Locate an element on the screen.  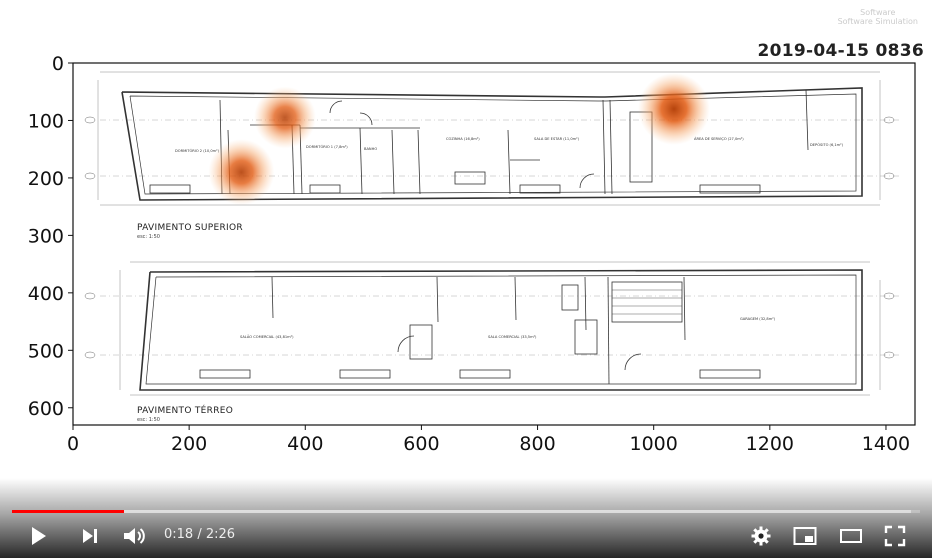
room-label-lower: SALÃO COMERCIAL (43,81m²) is located at coordinates (267, 336).